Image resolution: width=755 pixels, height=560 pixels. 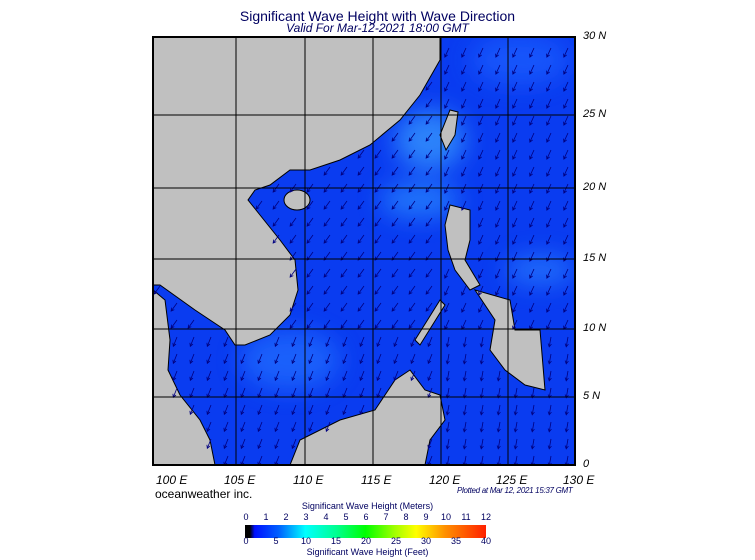 I want to click on lat-label: 30 N, so click(x=595, y=36).